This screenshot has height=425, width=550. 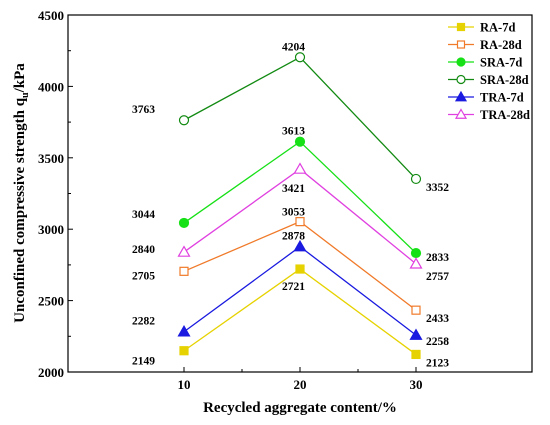 What do you see at coordinates (300, 312) in the screenshot?
I see `series-ra-7d` at bounding box center [300, 312].